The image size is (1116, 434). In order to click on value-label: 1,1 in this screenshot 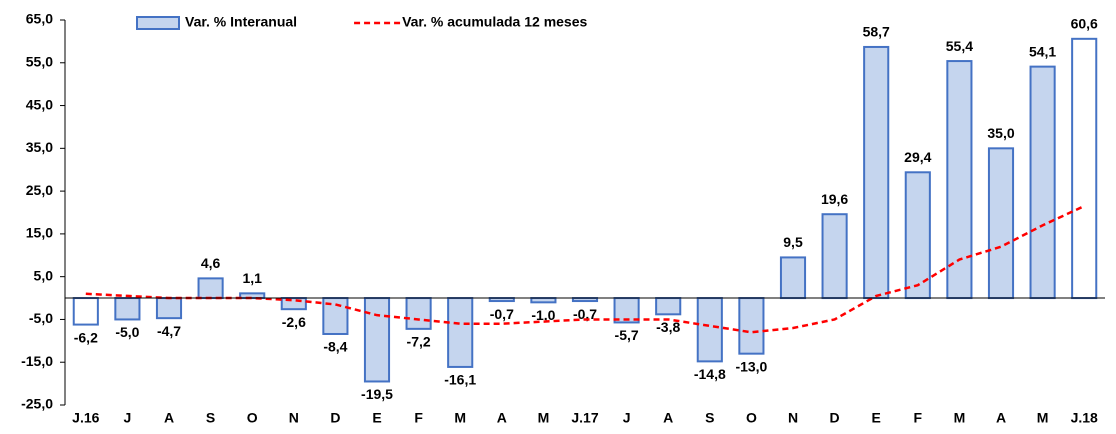, I will do `click(252, 278)`.